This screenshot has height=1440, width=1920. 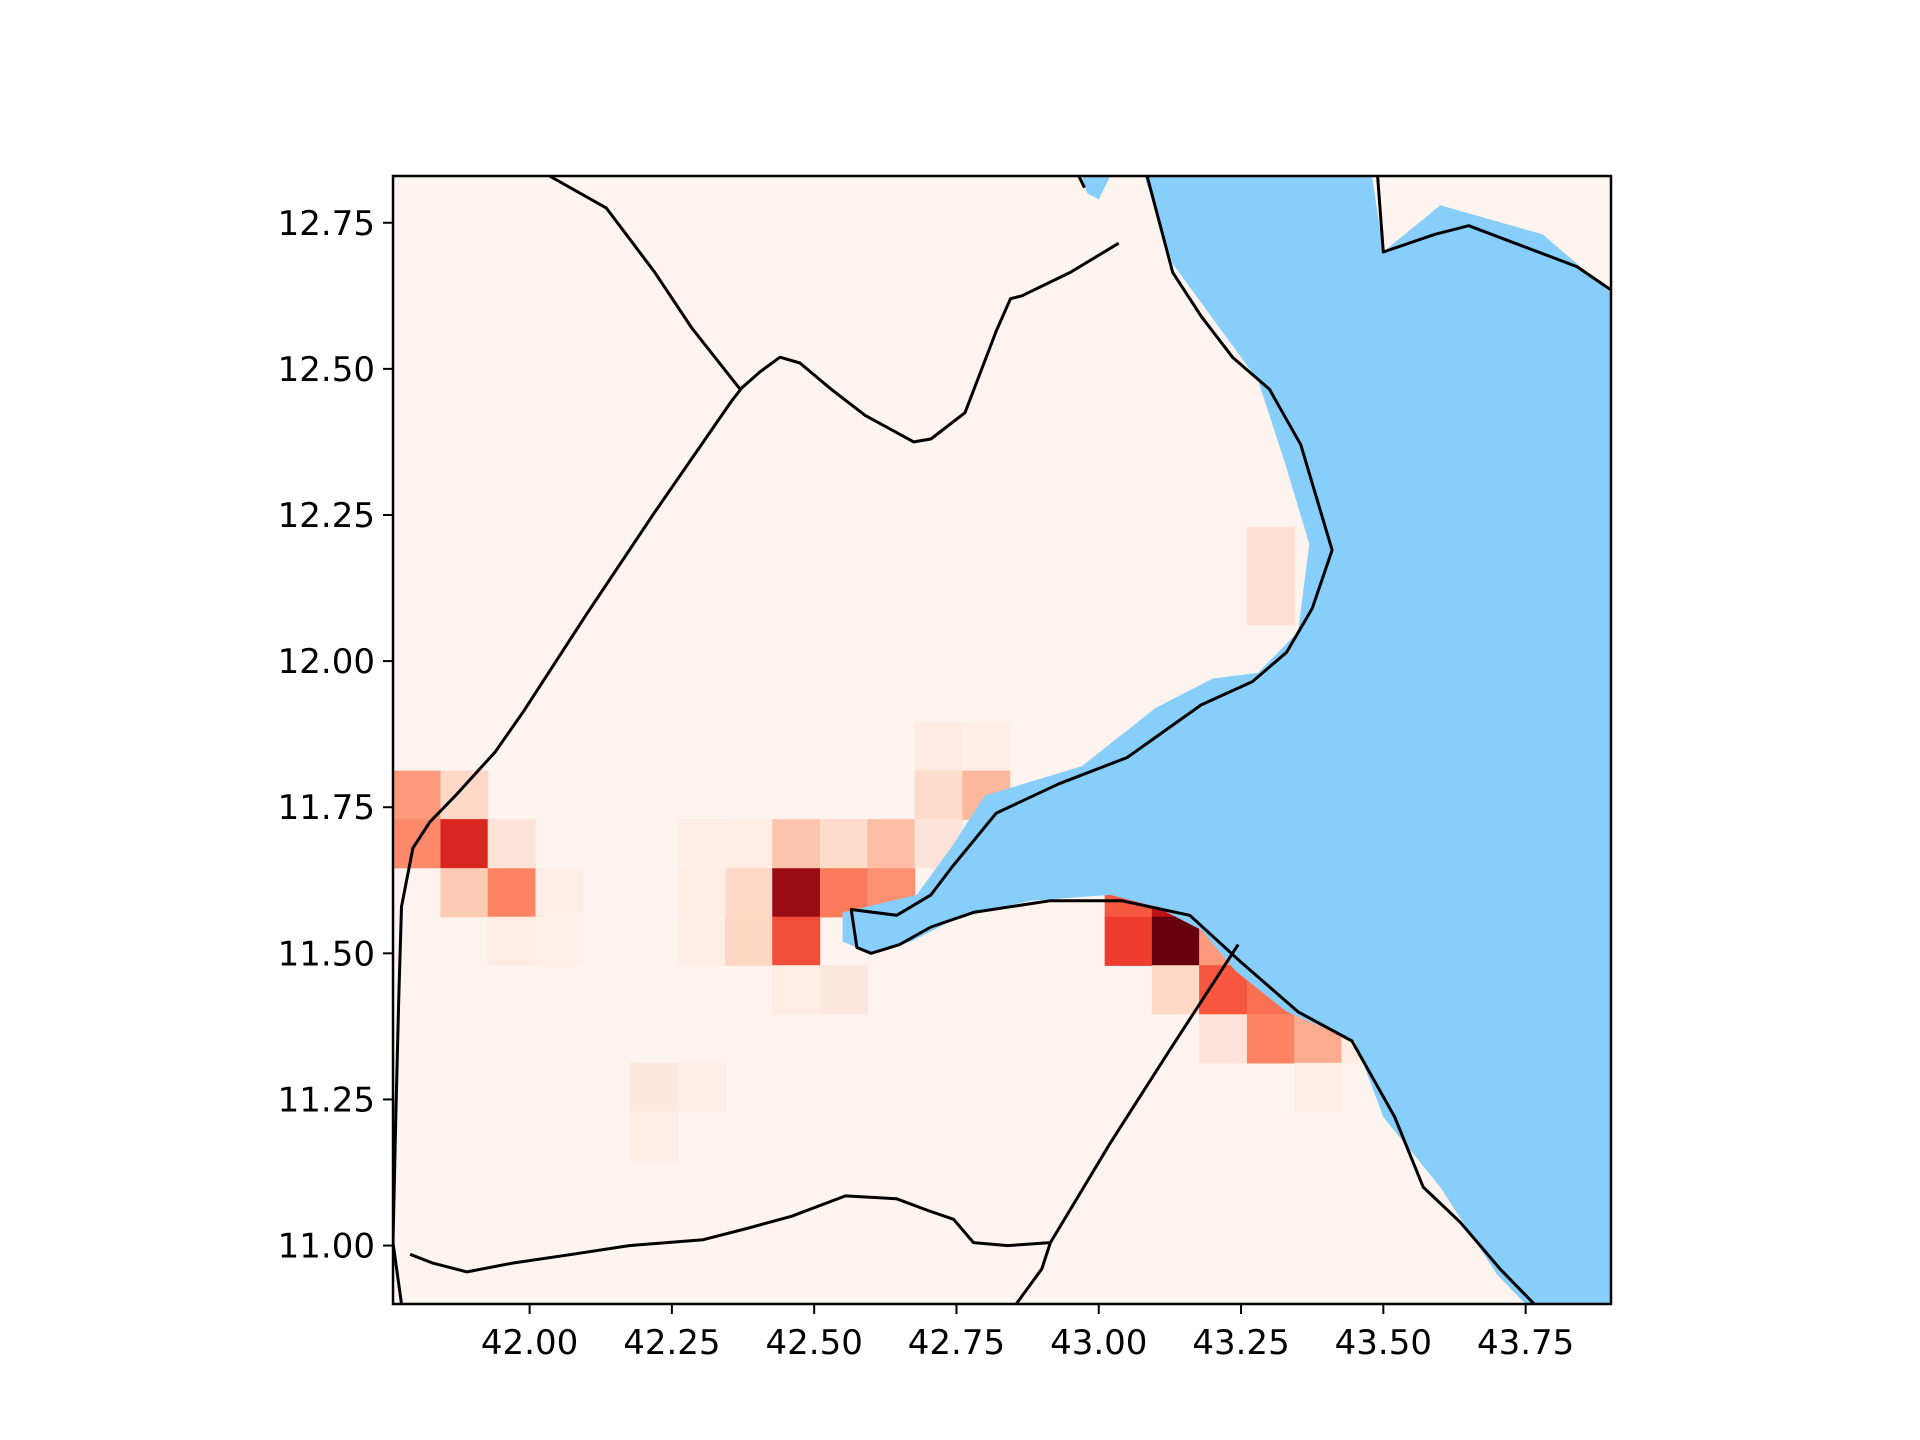 I want to click on x-tick-label: 43.50, so click(x=1383, y=1343).